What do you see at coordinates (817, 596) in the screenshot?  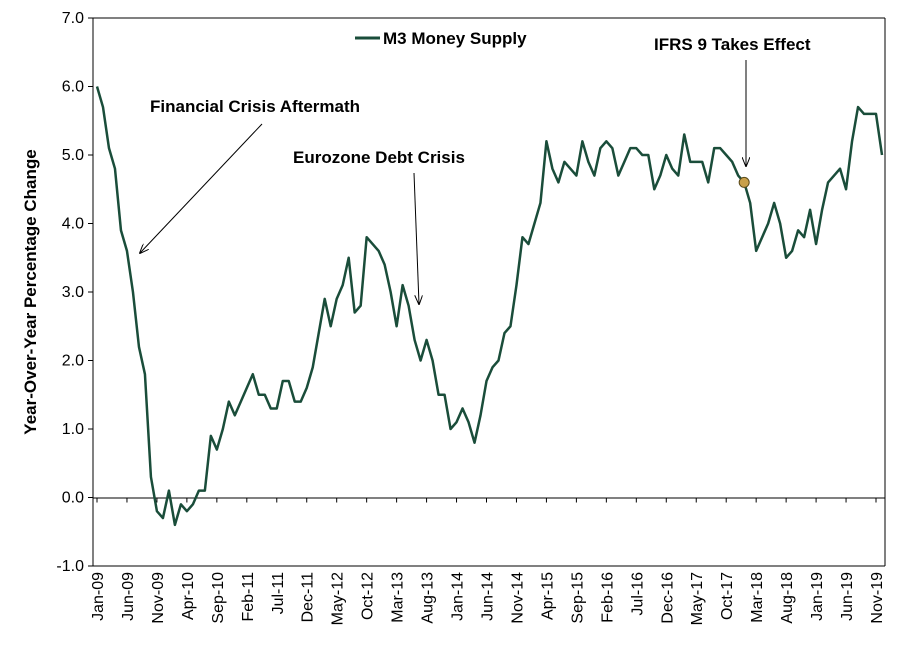 I see `x-tick-label: Jan-19` at bounding box center [817, 596].